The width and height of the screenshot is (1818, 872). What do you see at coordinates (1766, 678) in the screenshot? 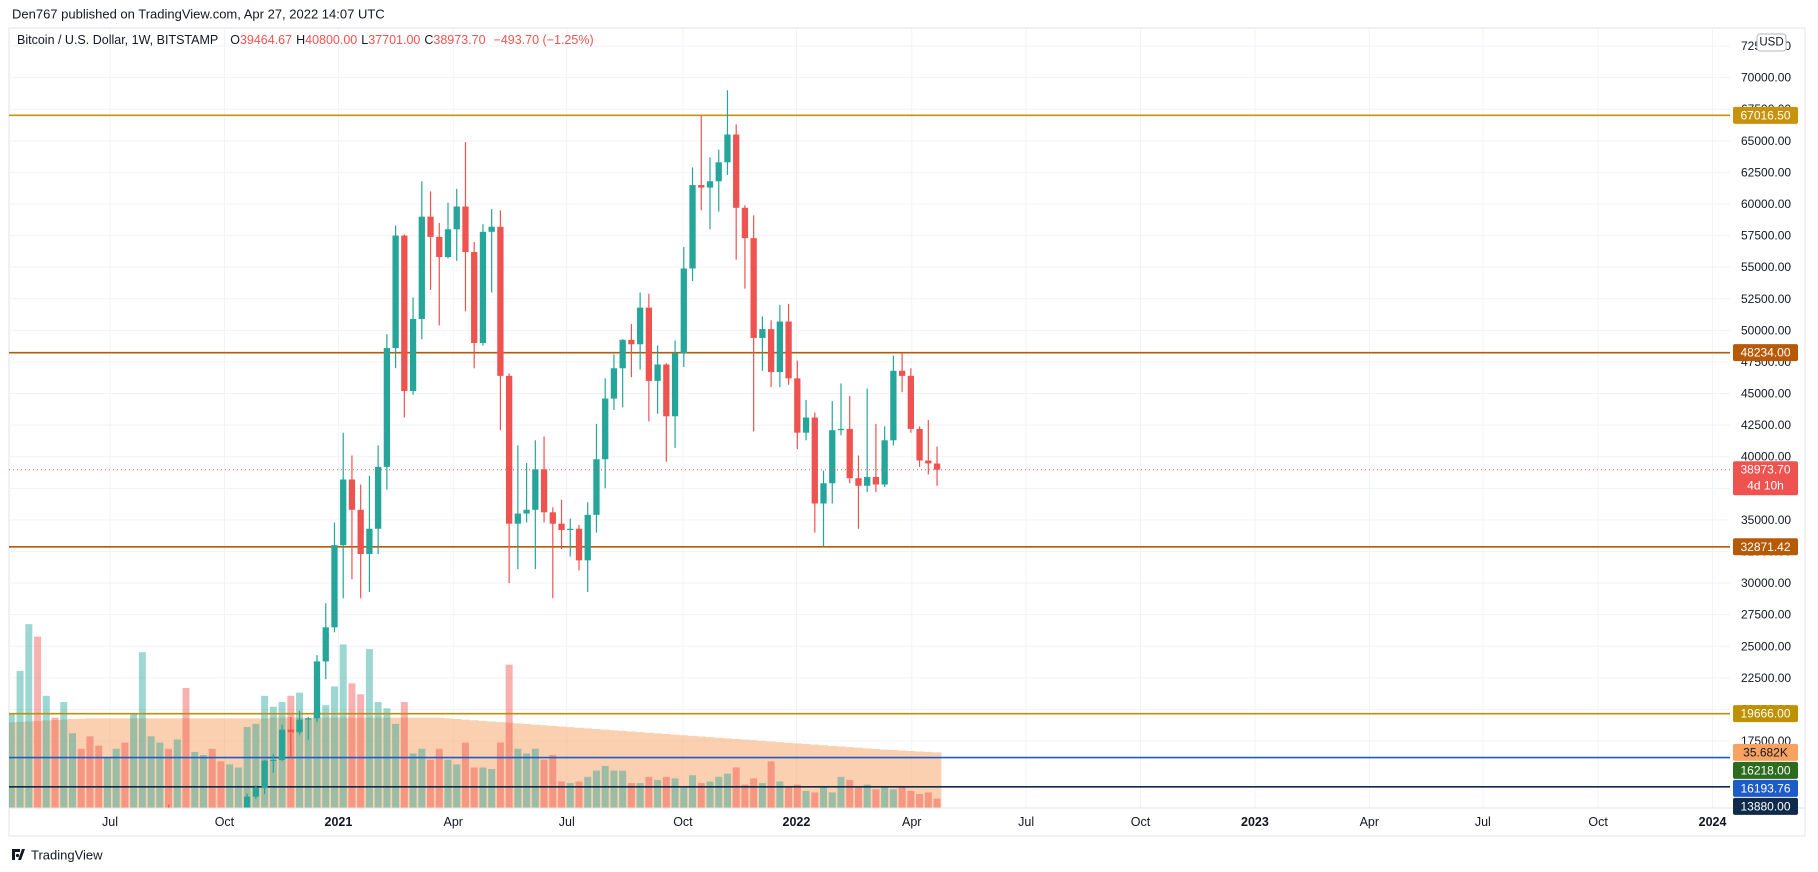
I see `y-tick-label: 22500.00` at bounding box center [1766, 678].